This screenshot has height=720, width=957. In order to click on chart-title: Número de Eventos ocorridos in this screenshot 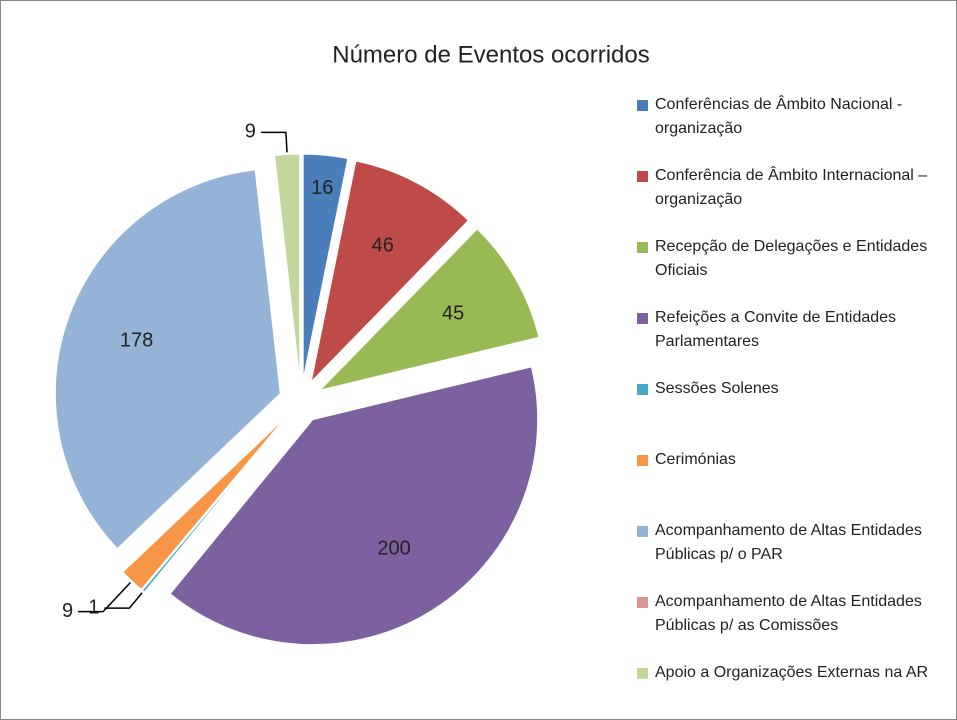, I will do `click(490, 54)`.